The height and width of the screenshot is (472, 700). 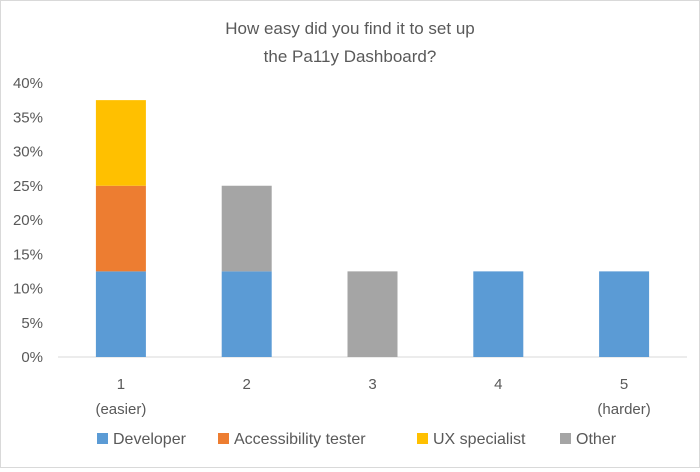 I want to click on y-axis: 0% 5% 10% 15% 20% 25% 30% 35% 40%, so click(x=28, y=220).